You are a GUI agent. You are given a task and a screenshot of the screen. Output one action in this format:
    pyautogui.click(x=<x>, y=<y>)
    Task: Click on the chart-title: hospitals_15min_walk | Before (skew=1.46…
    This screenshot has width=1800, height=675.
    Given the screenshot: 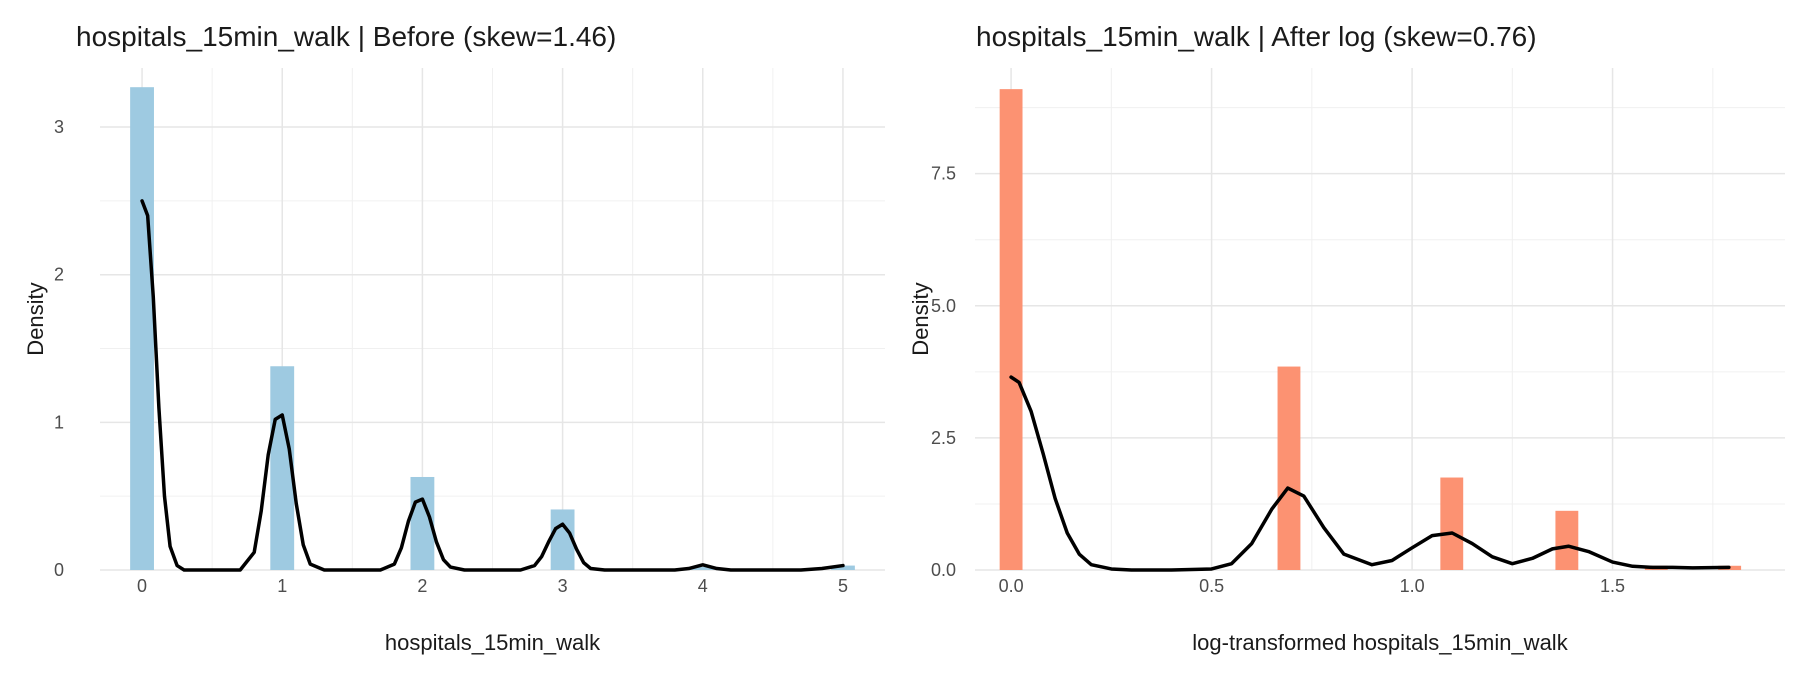 What is the action you would take?
    pyautogui.click(x=346, y=36)
    